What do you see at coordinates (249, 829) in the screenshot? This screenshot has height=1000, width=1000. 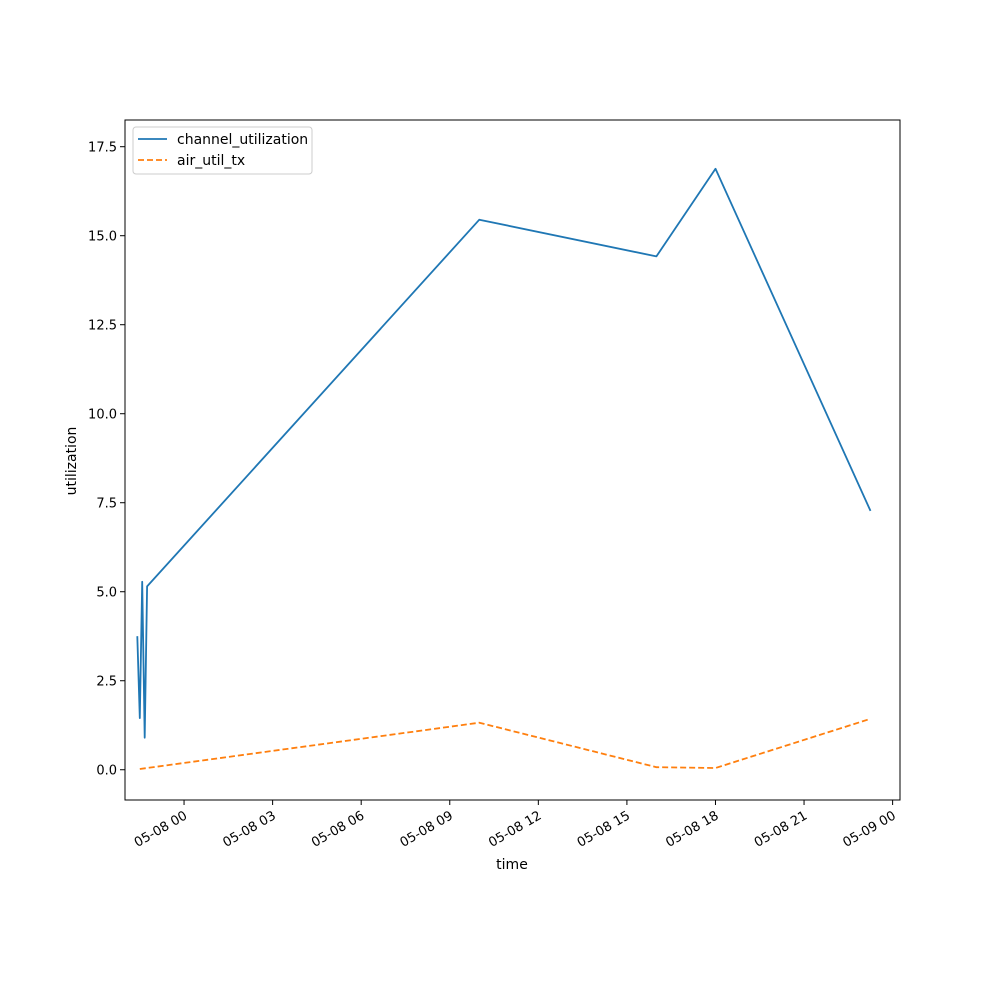 I see `x-tick-label: 05-08 03` at bounding box center [249, 829].